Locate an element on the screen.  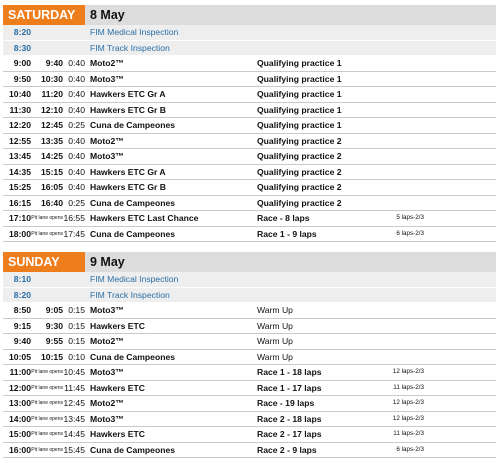
session-start: 9:50 is located at coordinates (22, 78).